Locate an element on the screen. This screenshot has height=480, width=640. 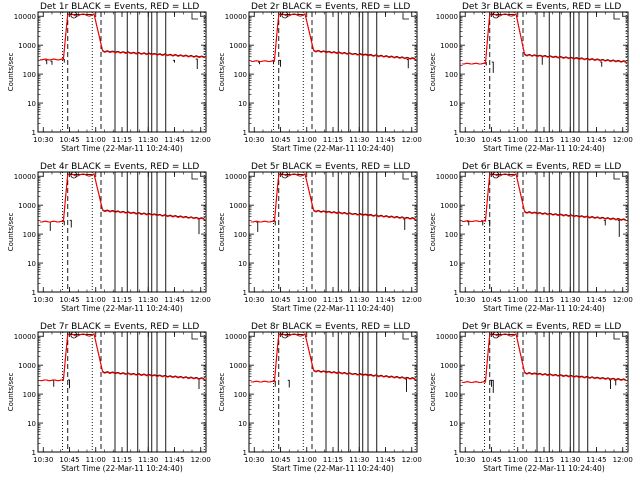
panel-title: Det 3r BLACK = Events, RED = LLD is located at coordinates (541, 7).